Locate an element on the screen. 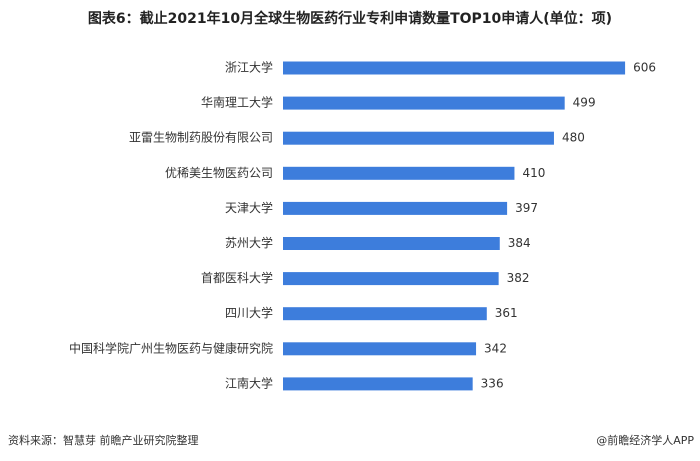  source-note: 资料来源：智慧芽 前瞻产业研究院整理 is located at coordinates (103, 440).